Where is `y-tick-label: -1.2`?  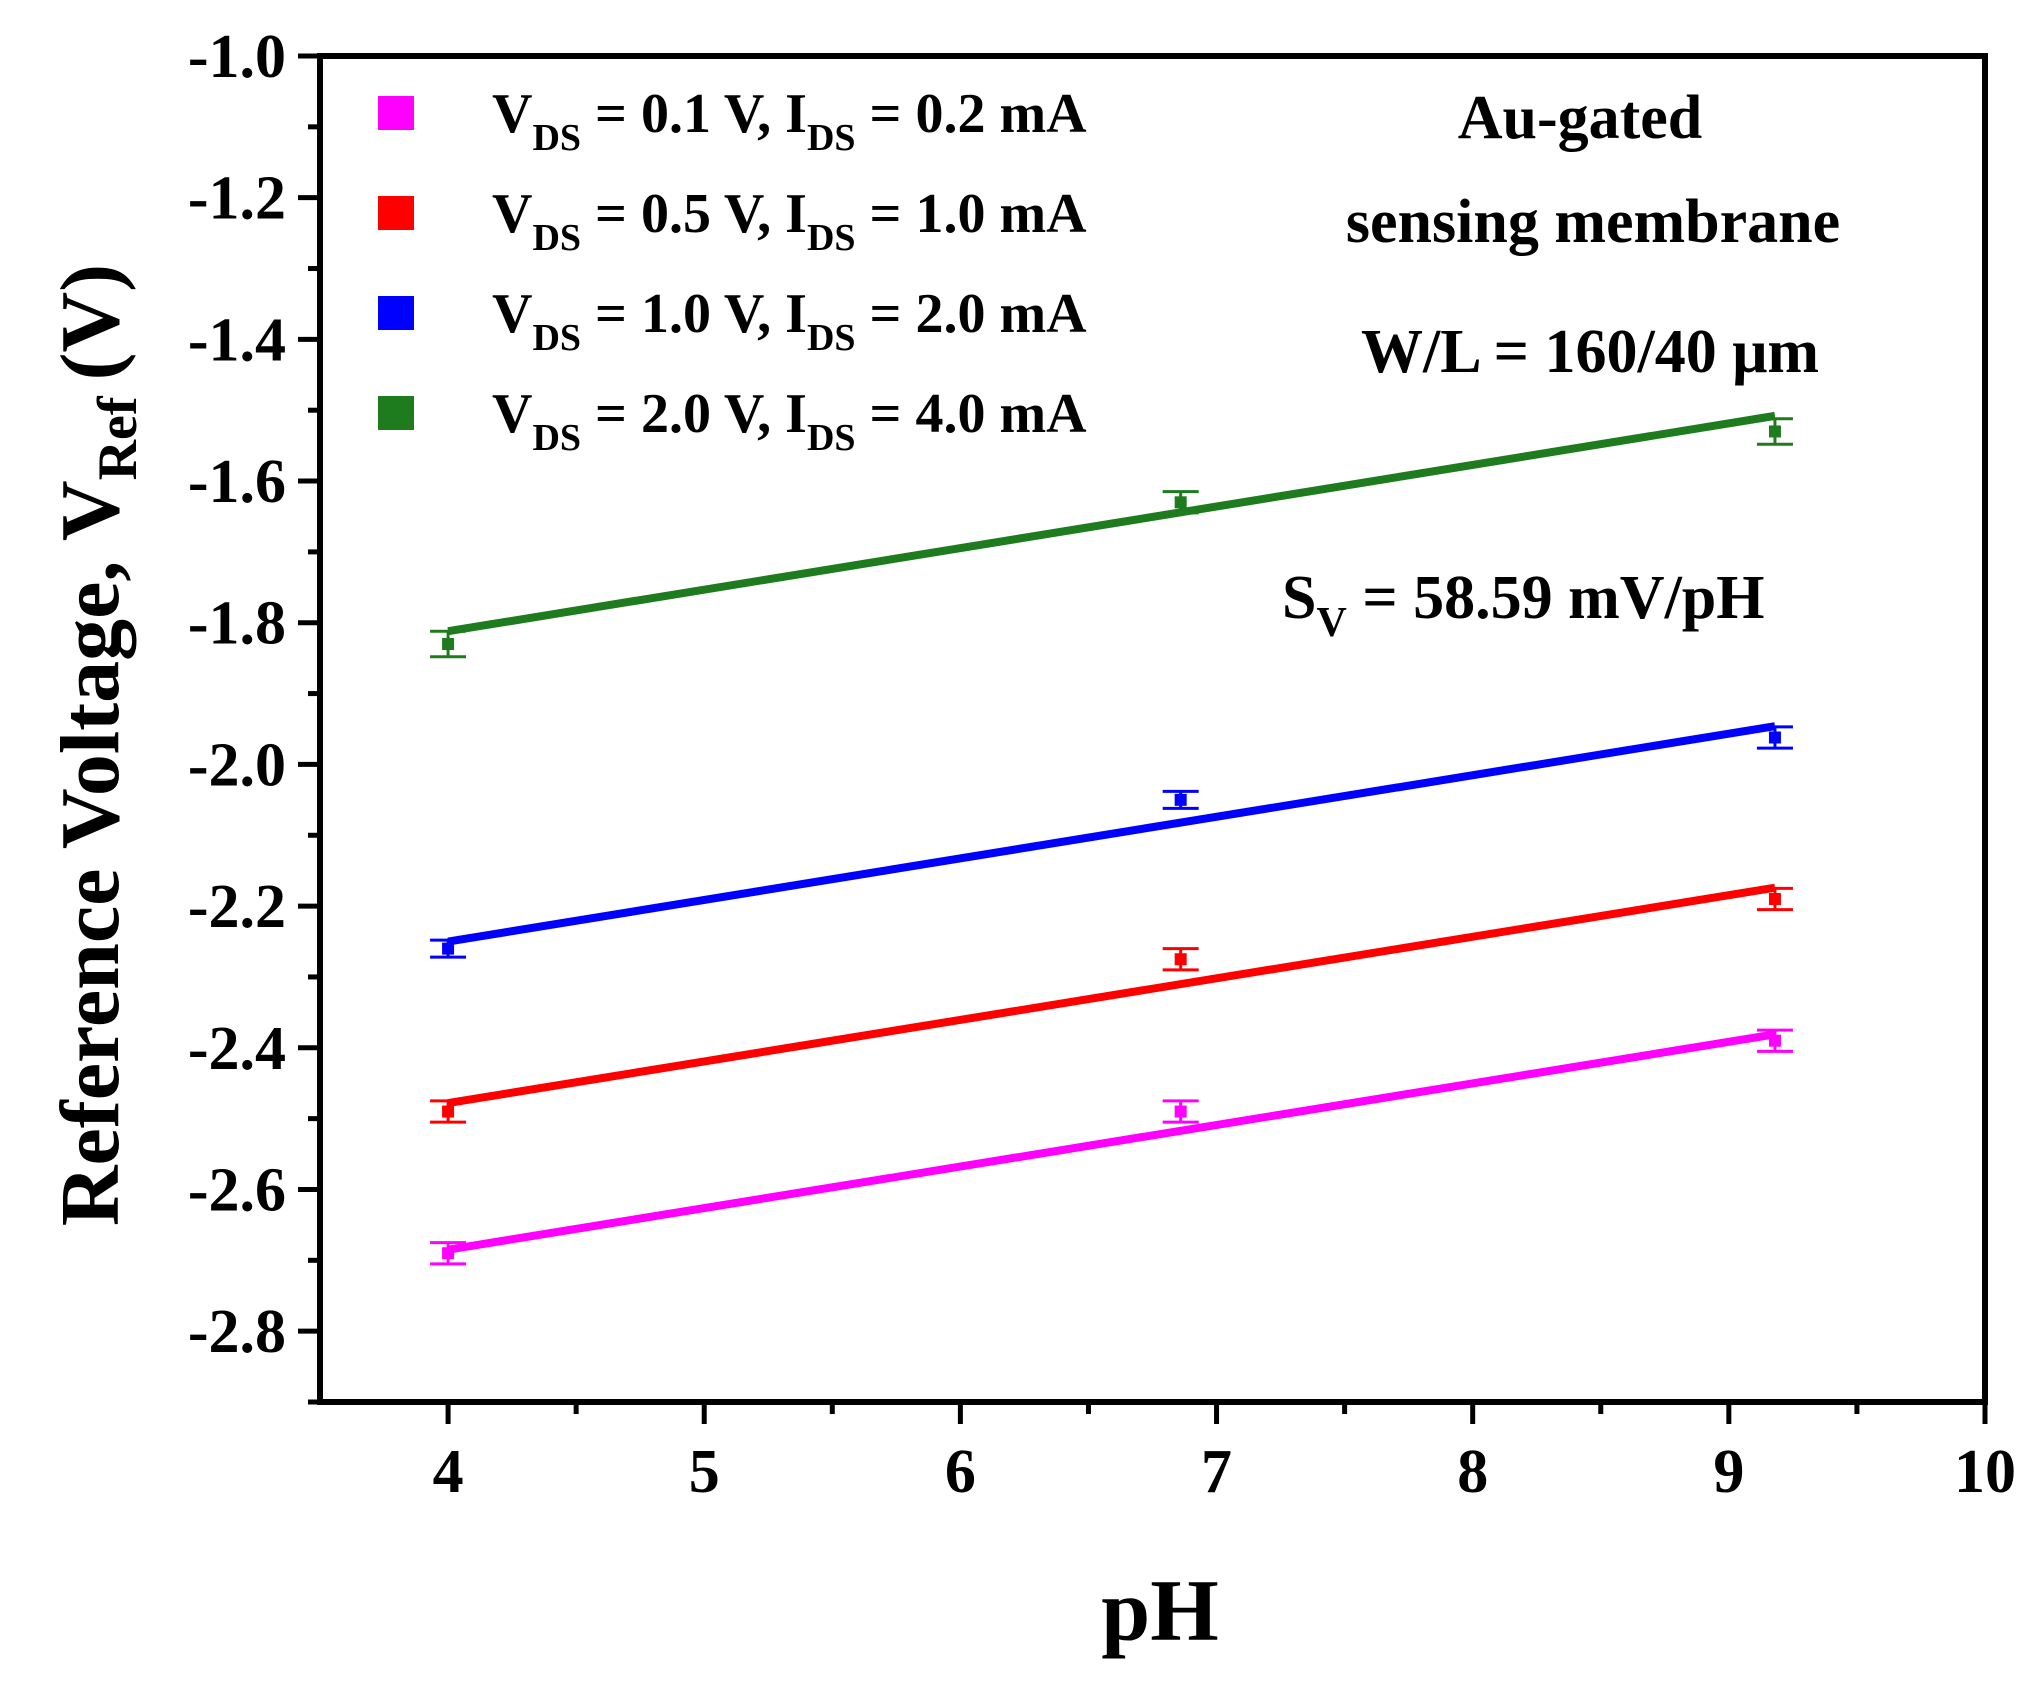
y-tick-label: -1.2 is located at coordinates (237, 199).